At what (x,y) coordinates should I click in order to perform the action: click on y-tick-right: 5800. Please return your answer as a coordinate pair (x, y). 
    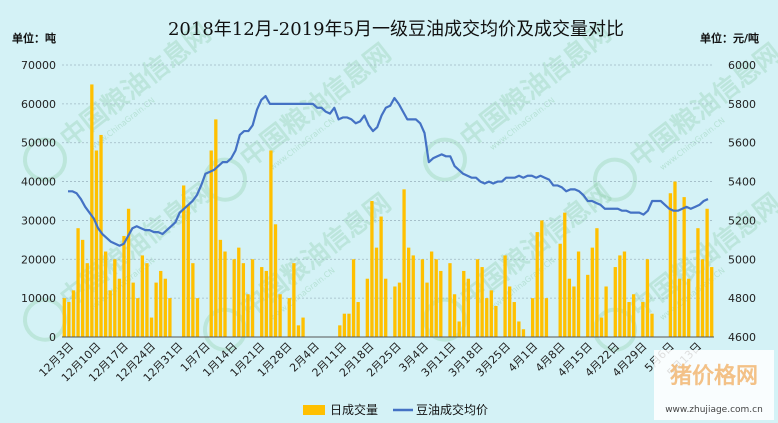
    Looking at the image, I should click on (742, 104).